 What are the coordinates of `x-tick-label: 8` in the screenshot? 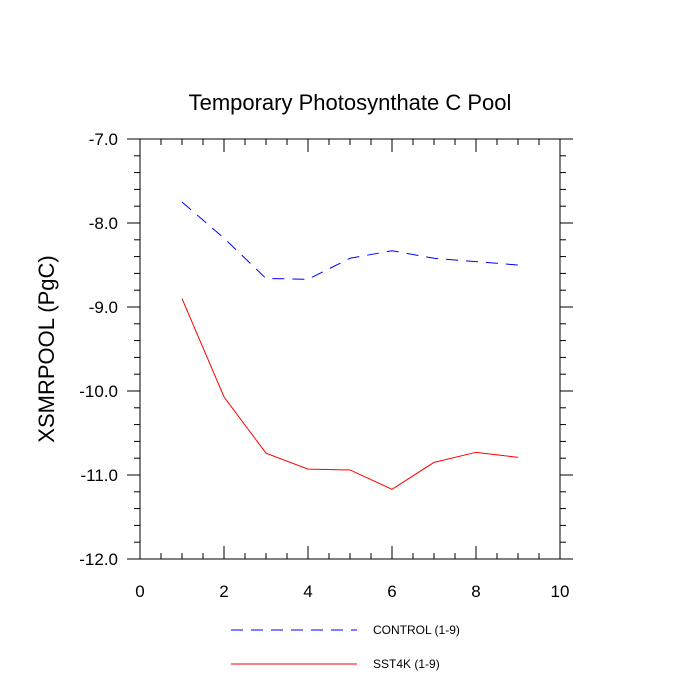 It's located at (475, 591).